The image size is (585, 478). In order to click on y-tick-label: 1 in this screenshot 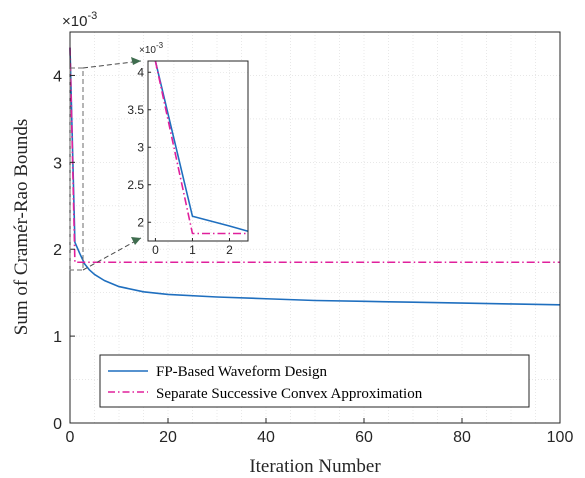, I will do `click(57, 337)`.